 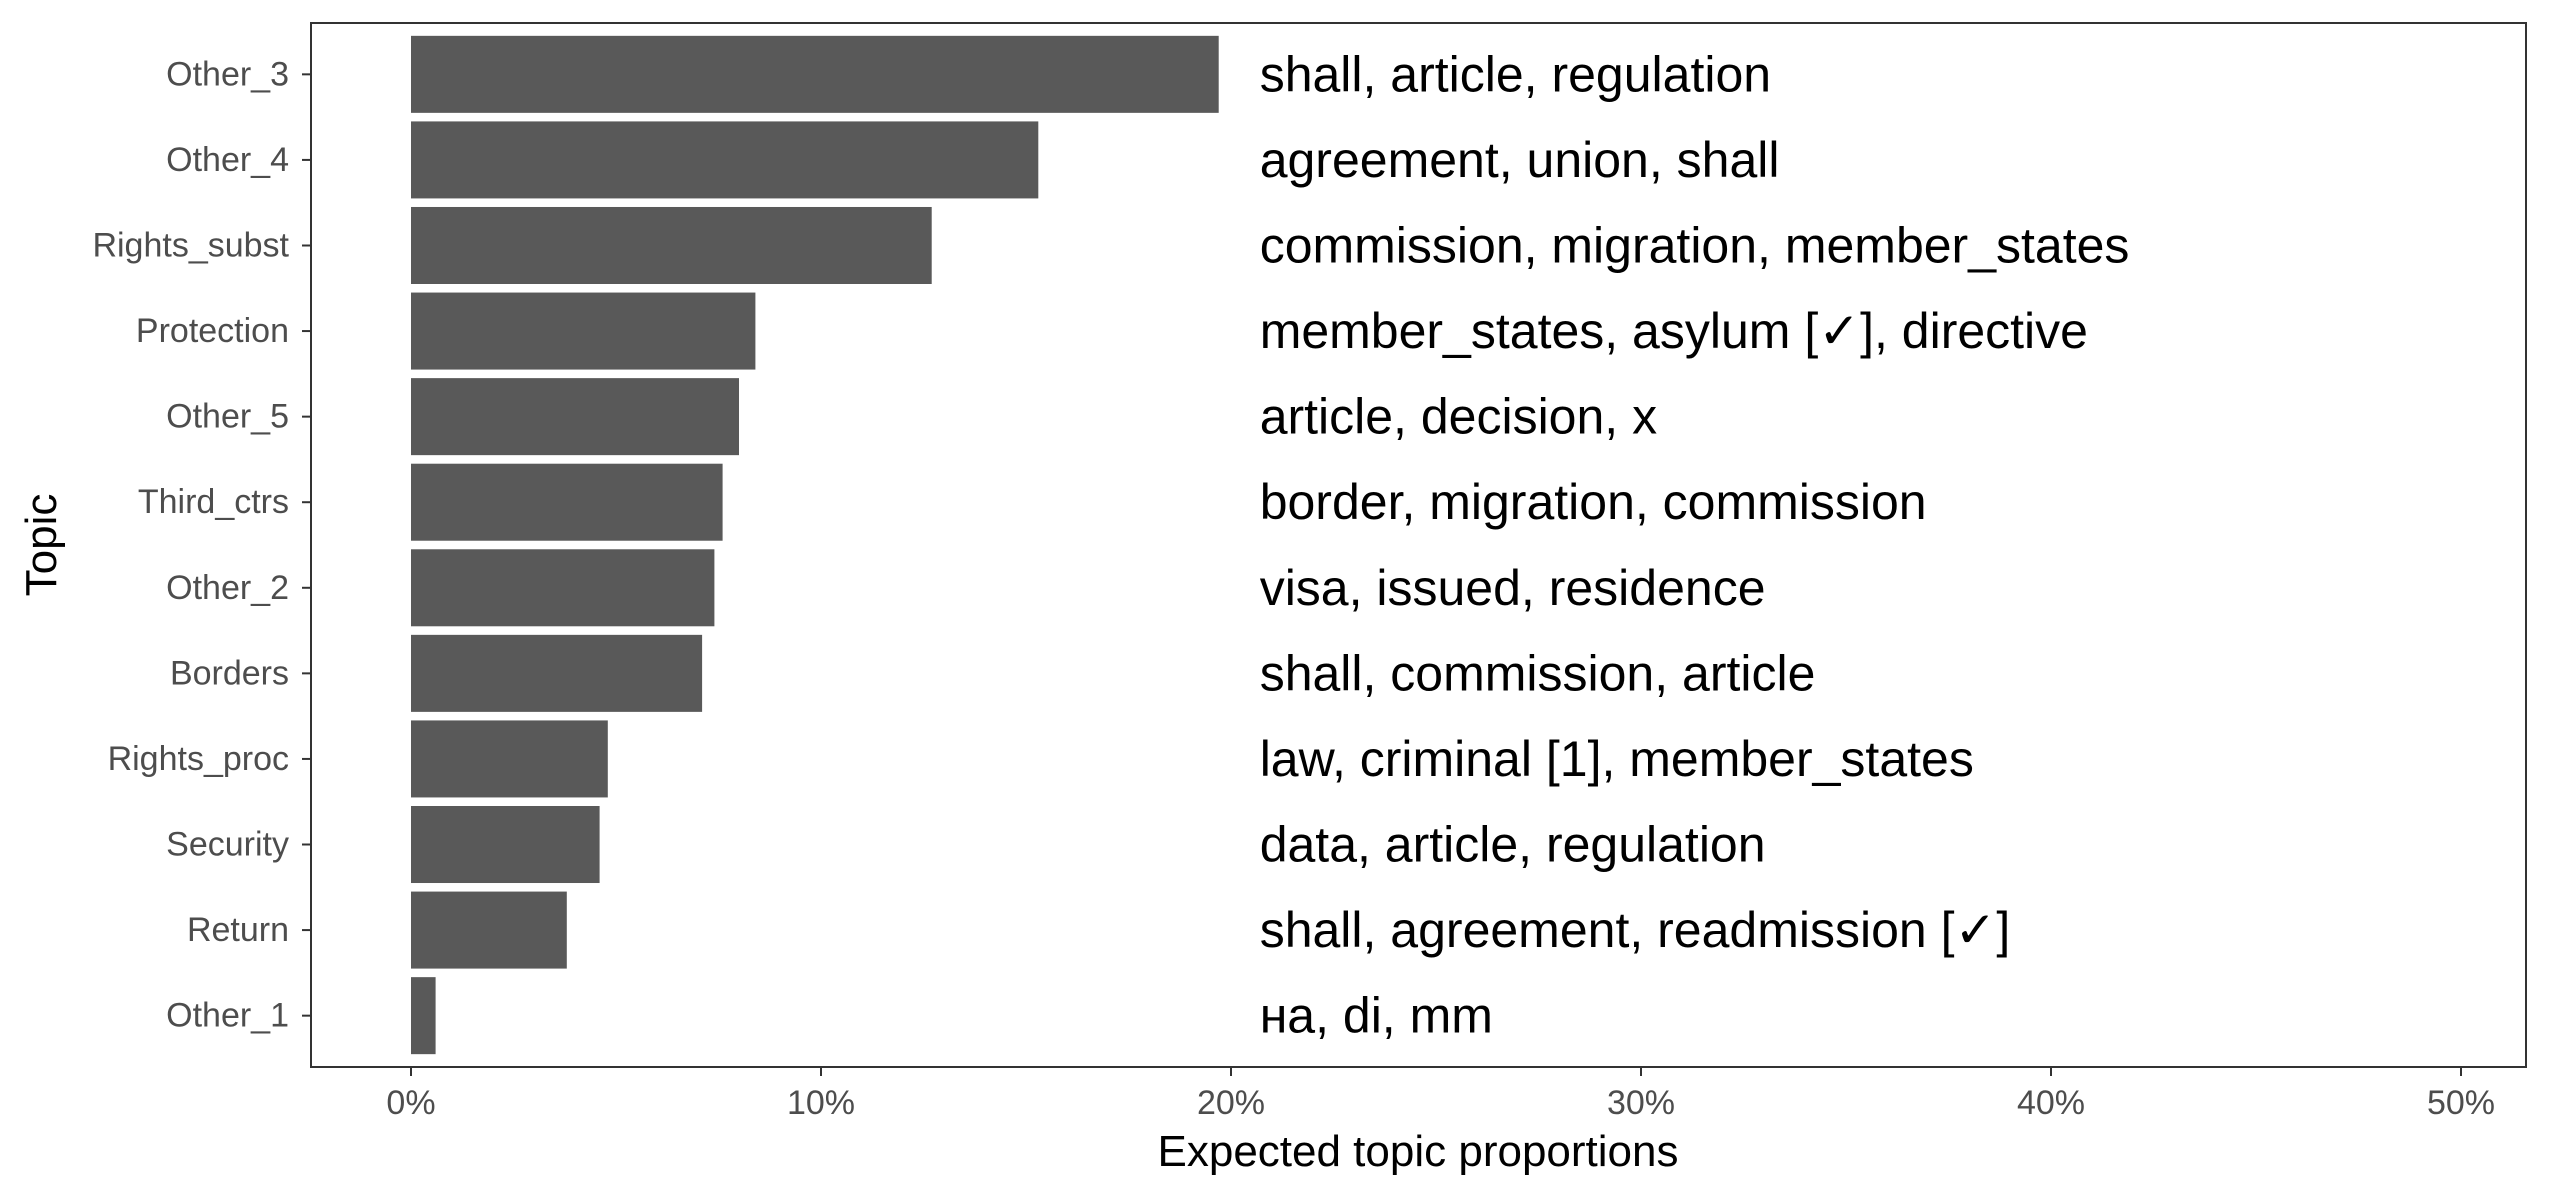 I want to click on x-tick-label: 50%, so click(x=2461, y=1103).